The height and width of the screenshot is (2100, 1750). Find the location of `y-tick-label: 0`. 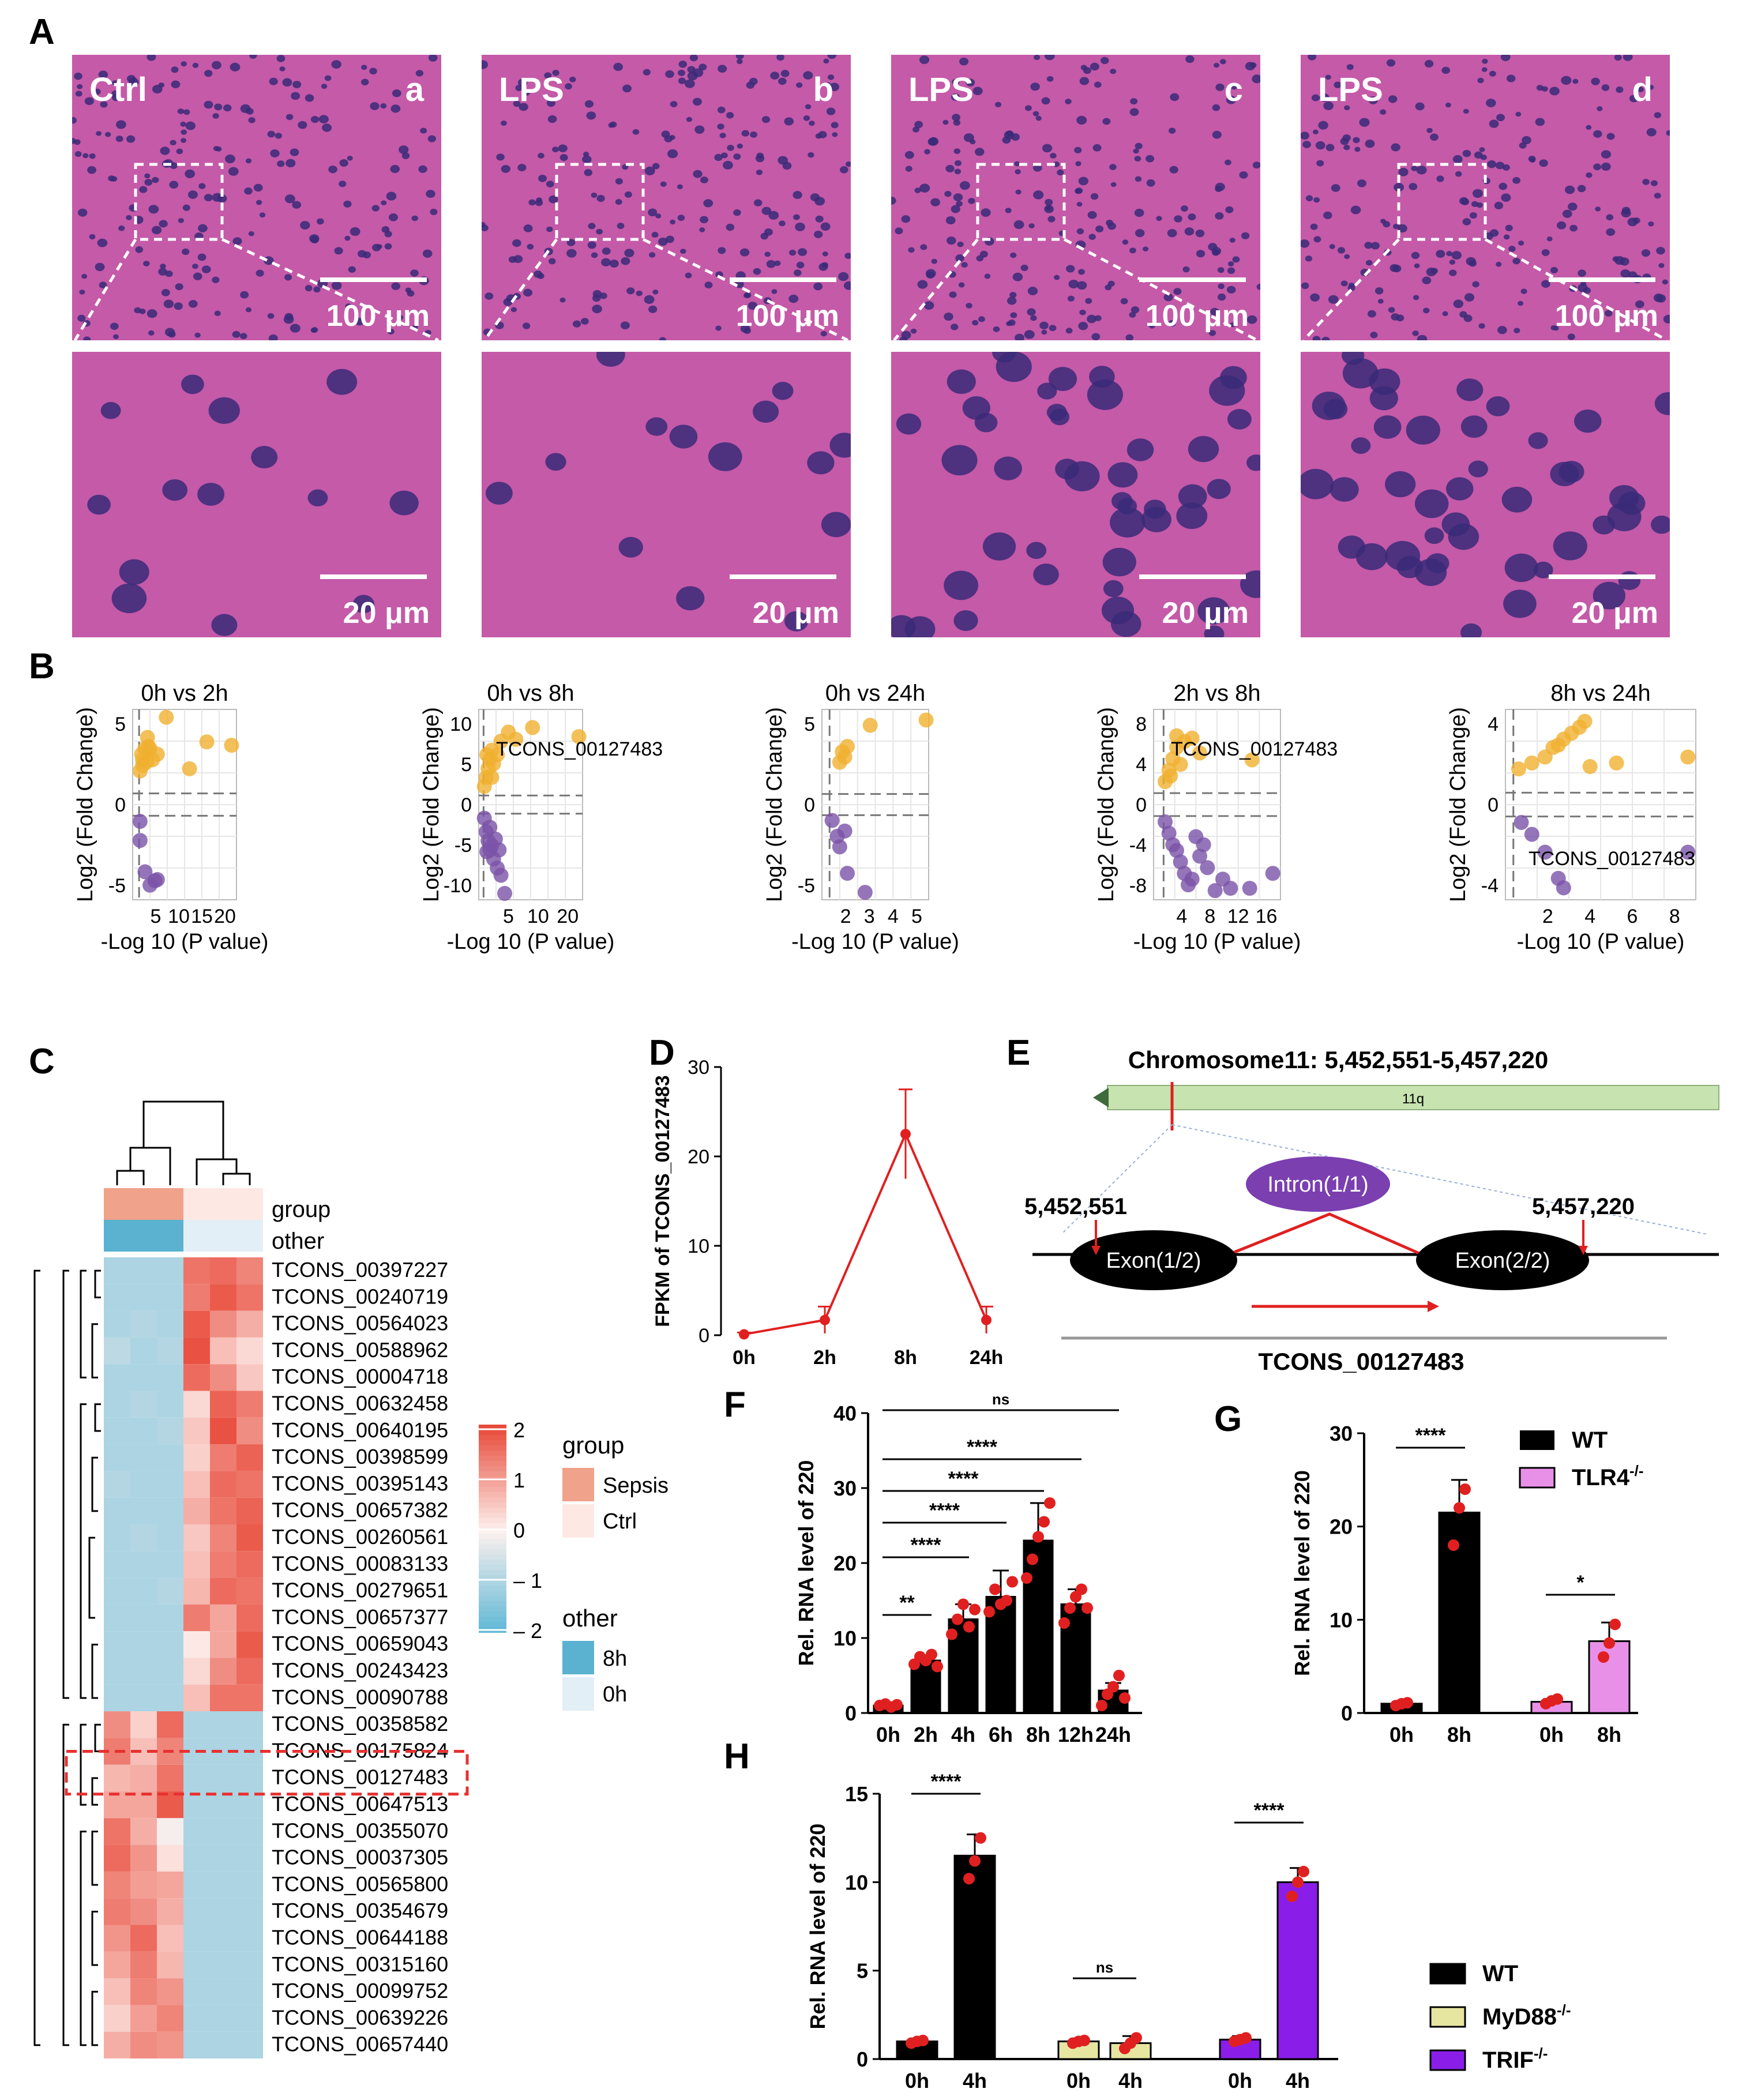

y-tick-label: 0 is located at coordinates (863, 2059).